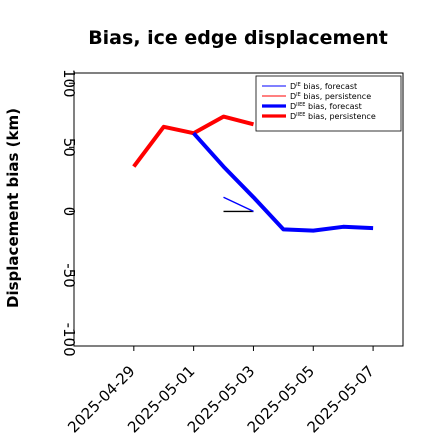 The image size is (440, 440). What do you see at coordinates (238, 38) in the screenshot?
I see `chart-title: Bias, ice edge displacement` at bounding box center [238, 38].